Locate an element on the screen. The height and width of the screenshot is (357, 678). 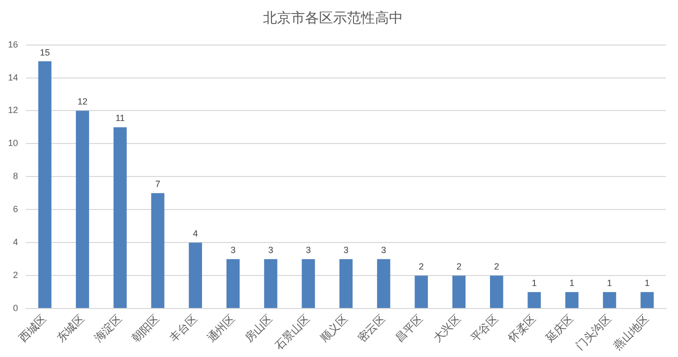
y-tick-label: 8 is located at coordinates (15, 176).